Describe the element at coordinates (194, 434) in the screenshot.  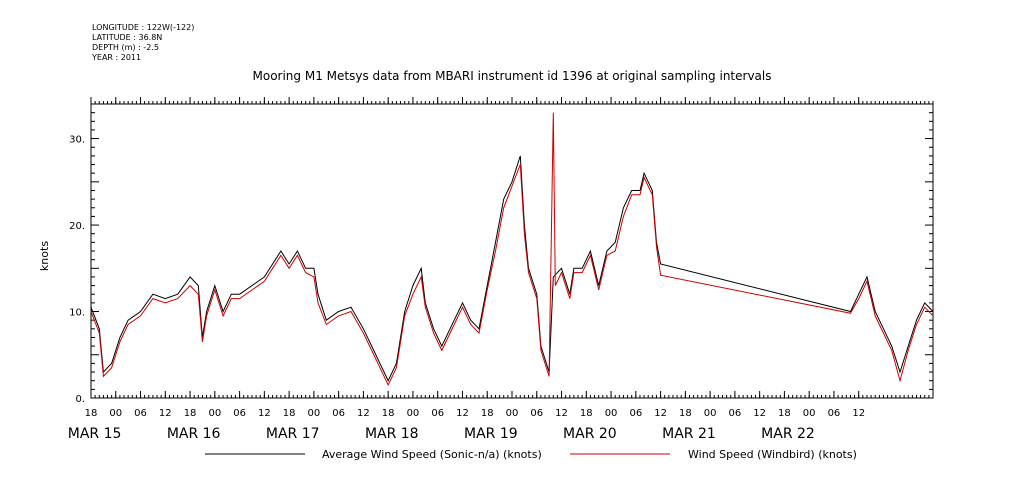
I see `x-day-label: MAR 16` at that location.